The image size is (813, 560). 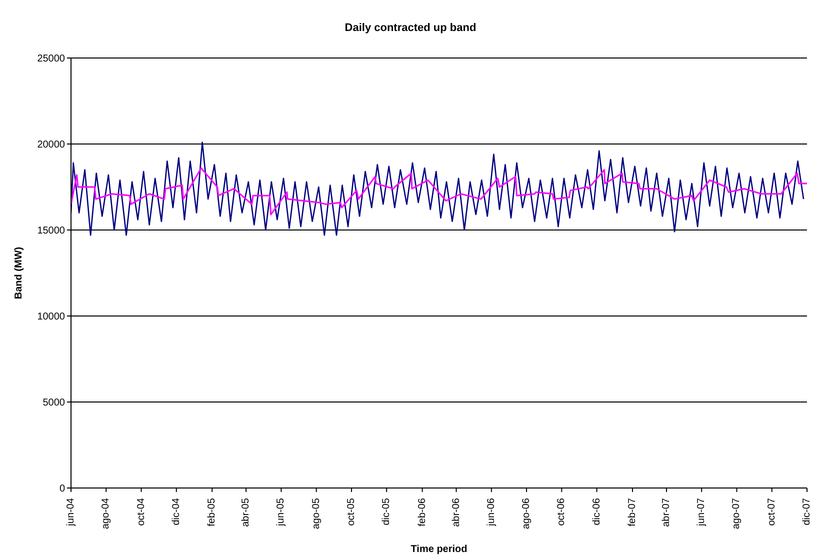 What do you see at coordinates (666, 512) in the screenshot?
I see `x-tick-label: abr-07` at bounding box center [666, 512].